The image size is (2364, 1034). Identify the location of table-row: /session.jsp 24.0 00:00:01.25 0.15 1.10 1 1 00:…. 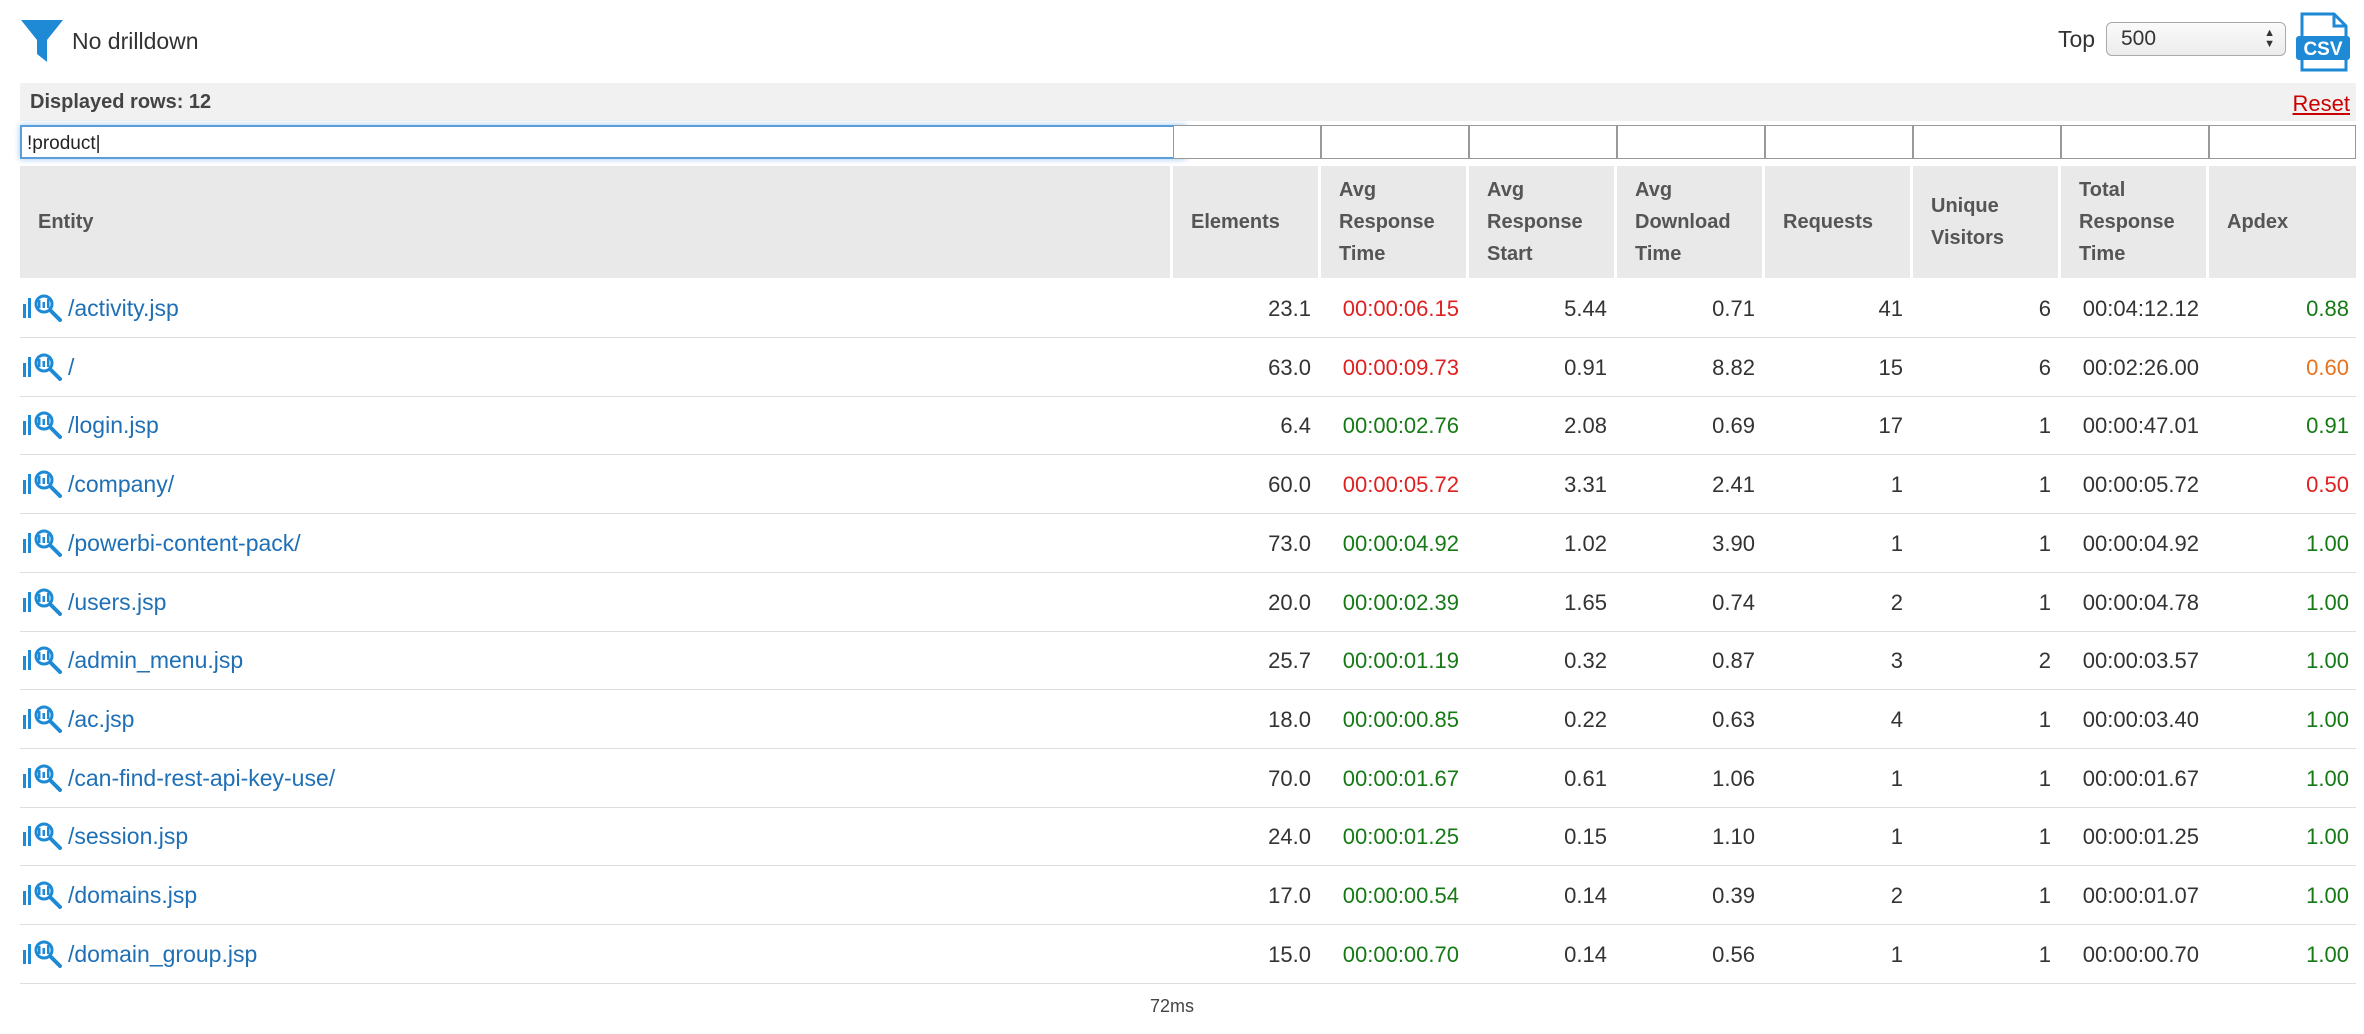
(1188, 837).